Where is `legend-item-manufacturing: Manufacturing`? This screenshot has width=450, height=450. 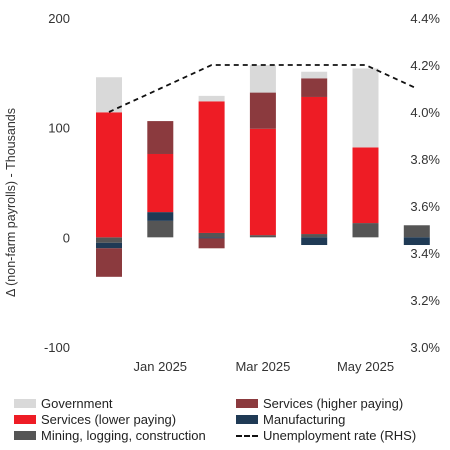
legend-item-manufacturing: Manufacturing is located at coordinates (290, 419).